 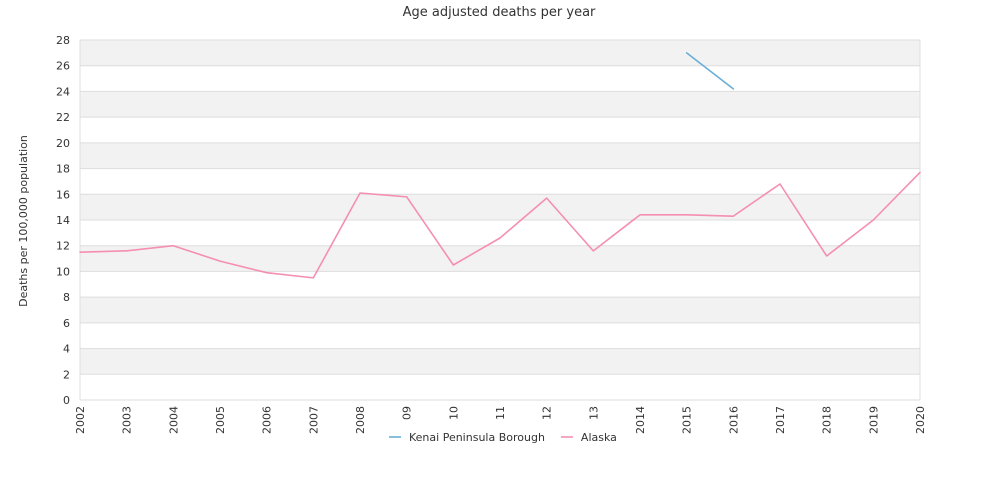 What do you see at coordinates (66, 374) in the screenshot?
I see `y-tick-label: 2` at bounding box center [66, 374].